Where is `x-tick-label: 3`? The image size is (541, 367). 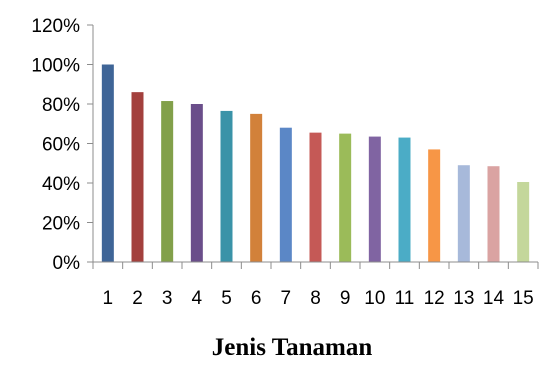
x-tick-label: 3 is located at coordinates (167, 298).